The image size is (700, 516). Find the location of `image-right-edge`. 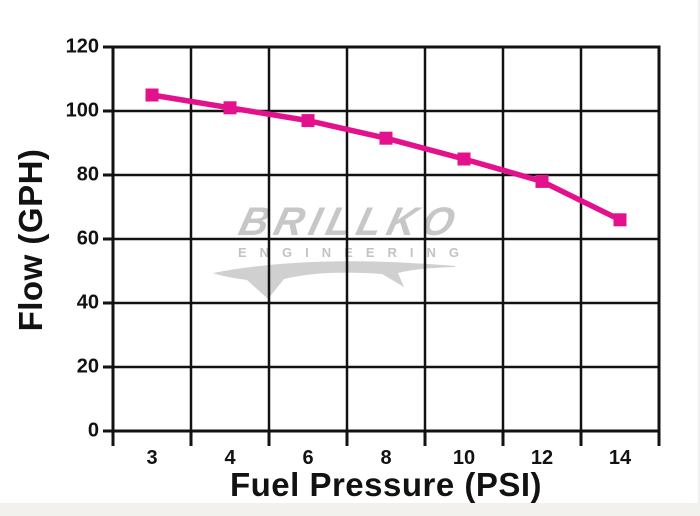

image-right-edge is located at coordinates (699, 258).